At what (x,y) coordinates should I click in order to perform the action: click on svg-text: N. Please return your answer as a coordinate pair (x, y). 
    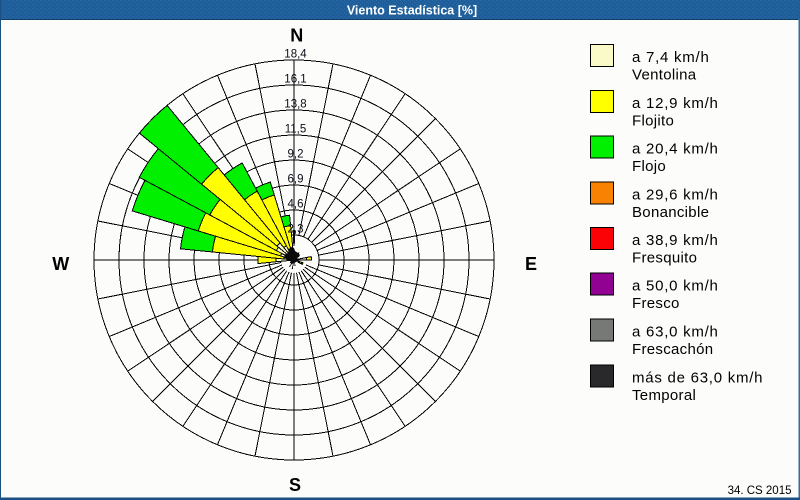
    Looking at the image, I should click on (296, 36).